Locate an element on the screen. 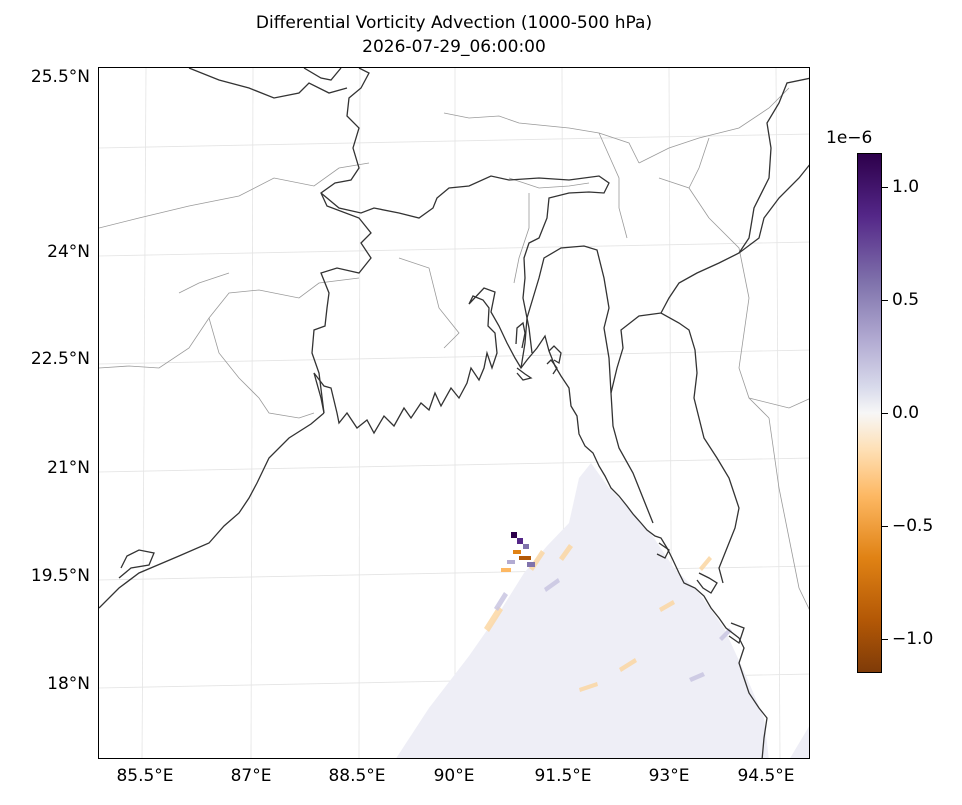 Image resolution: width=962 pixels, height=805 pixels. lat-label-22-5: 22.5°N is located at coordinates (60, 359).